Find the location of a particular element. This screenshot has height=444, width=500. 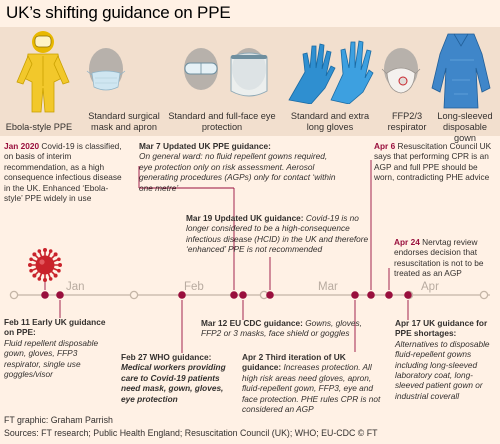

marker-mar7 is located at coordinates (234, 295).